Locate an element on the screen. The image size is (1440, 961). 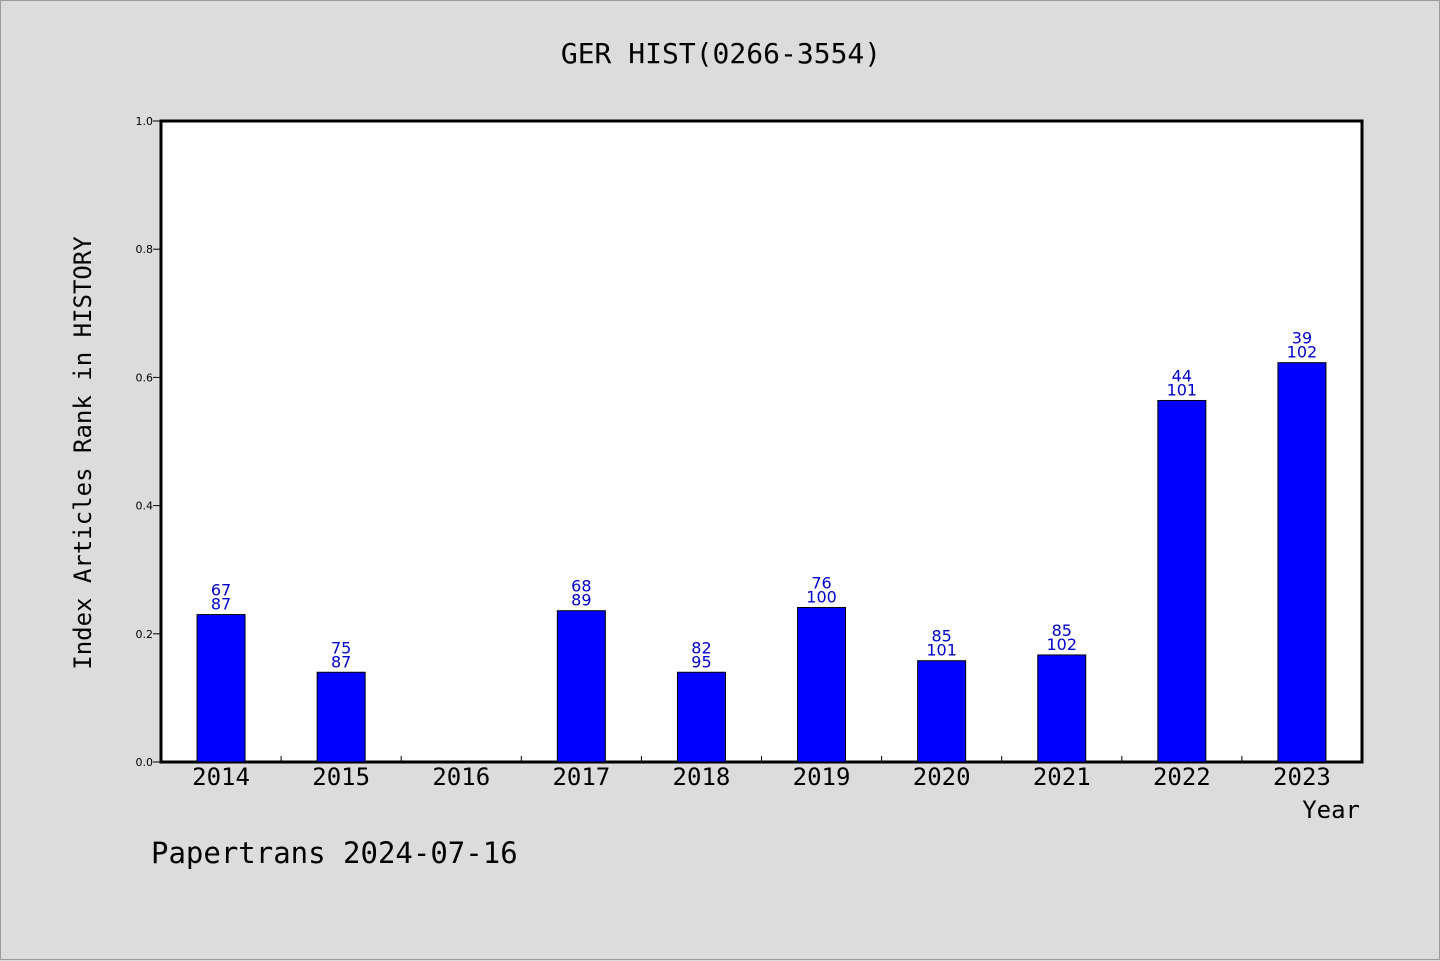
y-tick-label: 0.2 is located at coordinates (145, 634).